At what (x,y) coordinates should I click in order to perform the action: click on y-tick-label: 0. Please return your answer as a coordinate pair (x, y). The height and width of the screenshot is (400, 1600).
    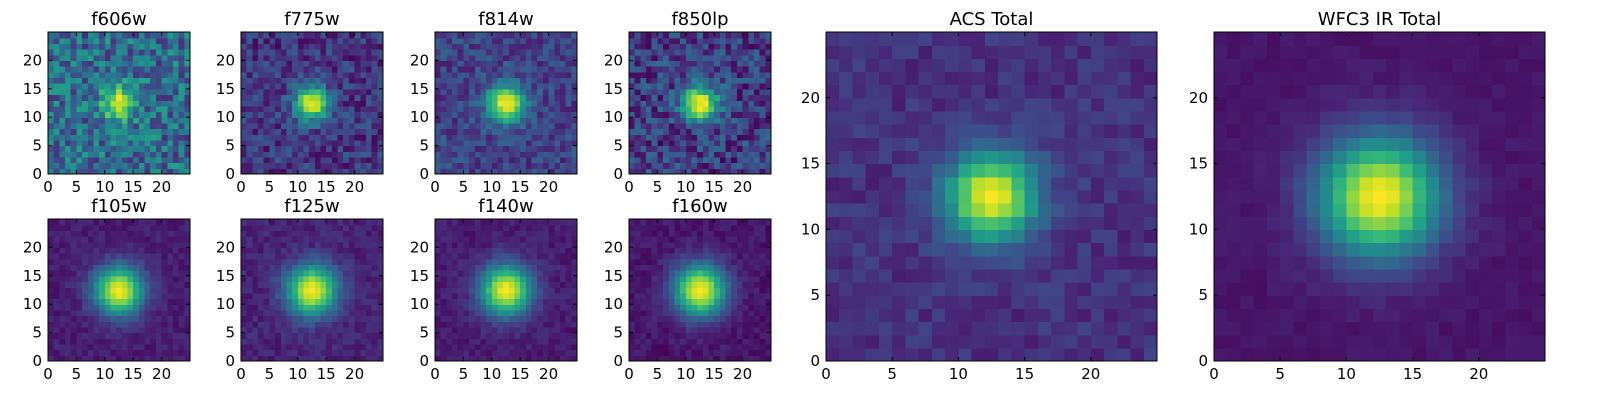
    Looking at the image, I should click on (230, 174).